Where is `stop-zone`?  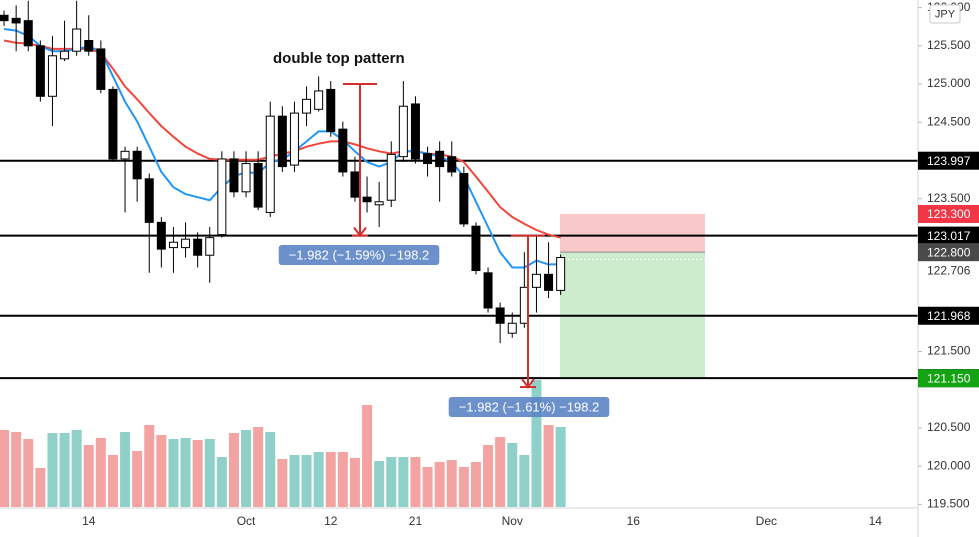
stop-zone is located at coordinates (632, 233).